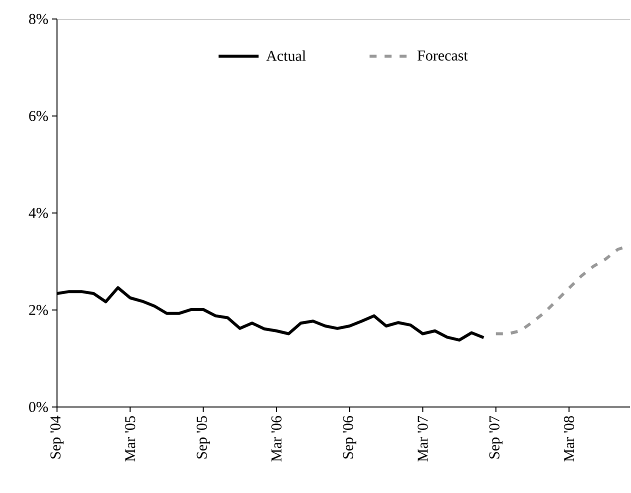 This screenshot has width=631, height=493. I want to click on x-tick-label: Mar '07, so click(423, 439).